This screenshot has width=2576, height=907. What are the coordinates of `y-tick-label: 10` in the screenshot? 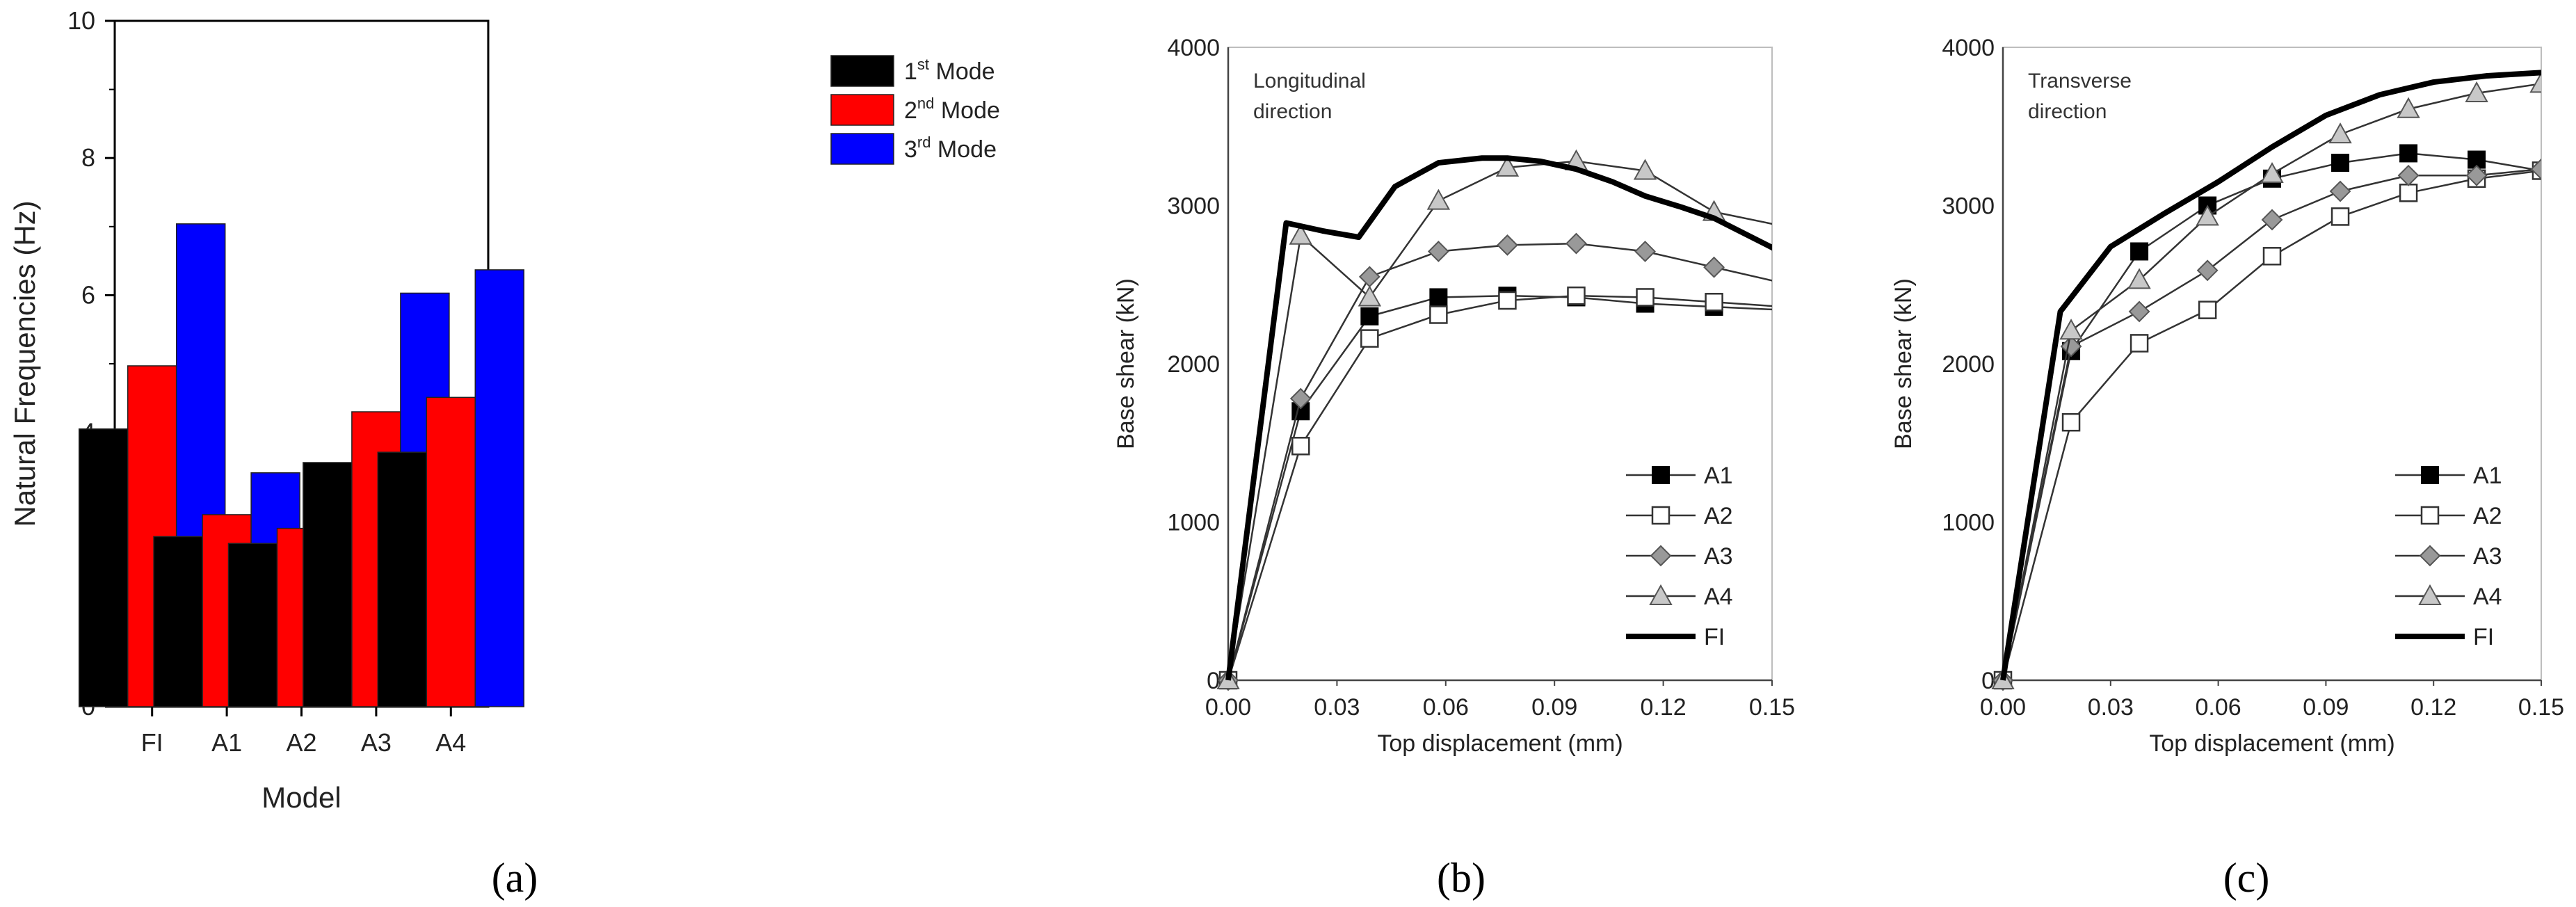 It's located at (81, 20).